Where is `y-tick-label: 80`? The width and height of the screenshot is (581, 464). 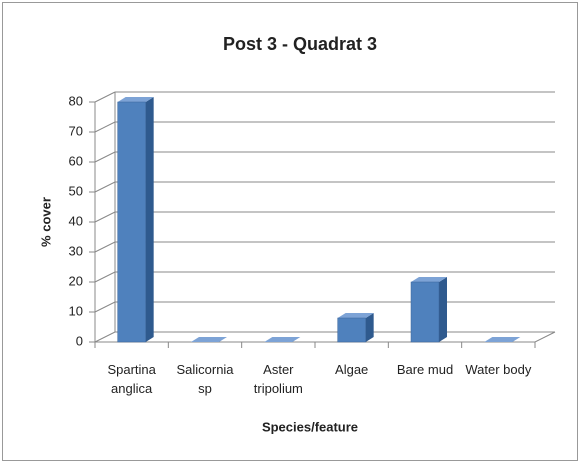
y-tick-label: 80 is located at coordinates (76, 100).